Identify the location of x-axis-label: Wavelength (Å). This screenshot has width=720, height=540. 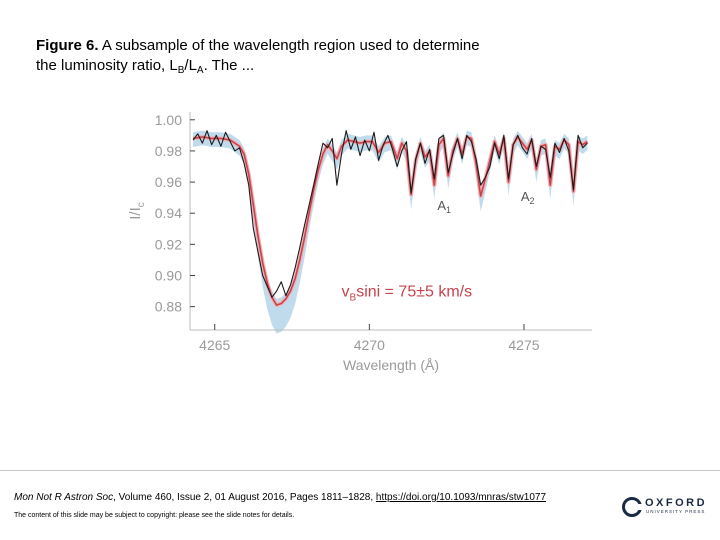
(391, 365).